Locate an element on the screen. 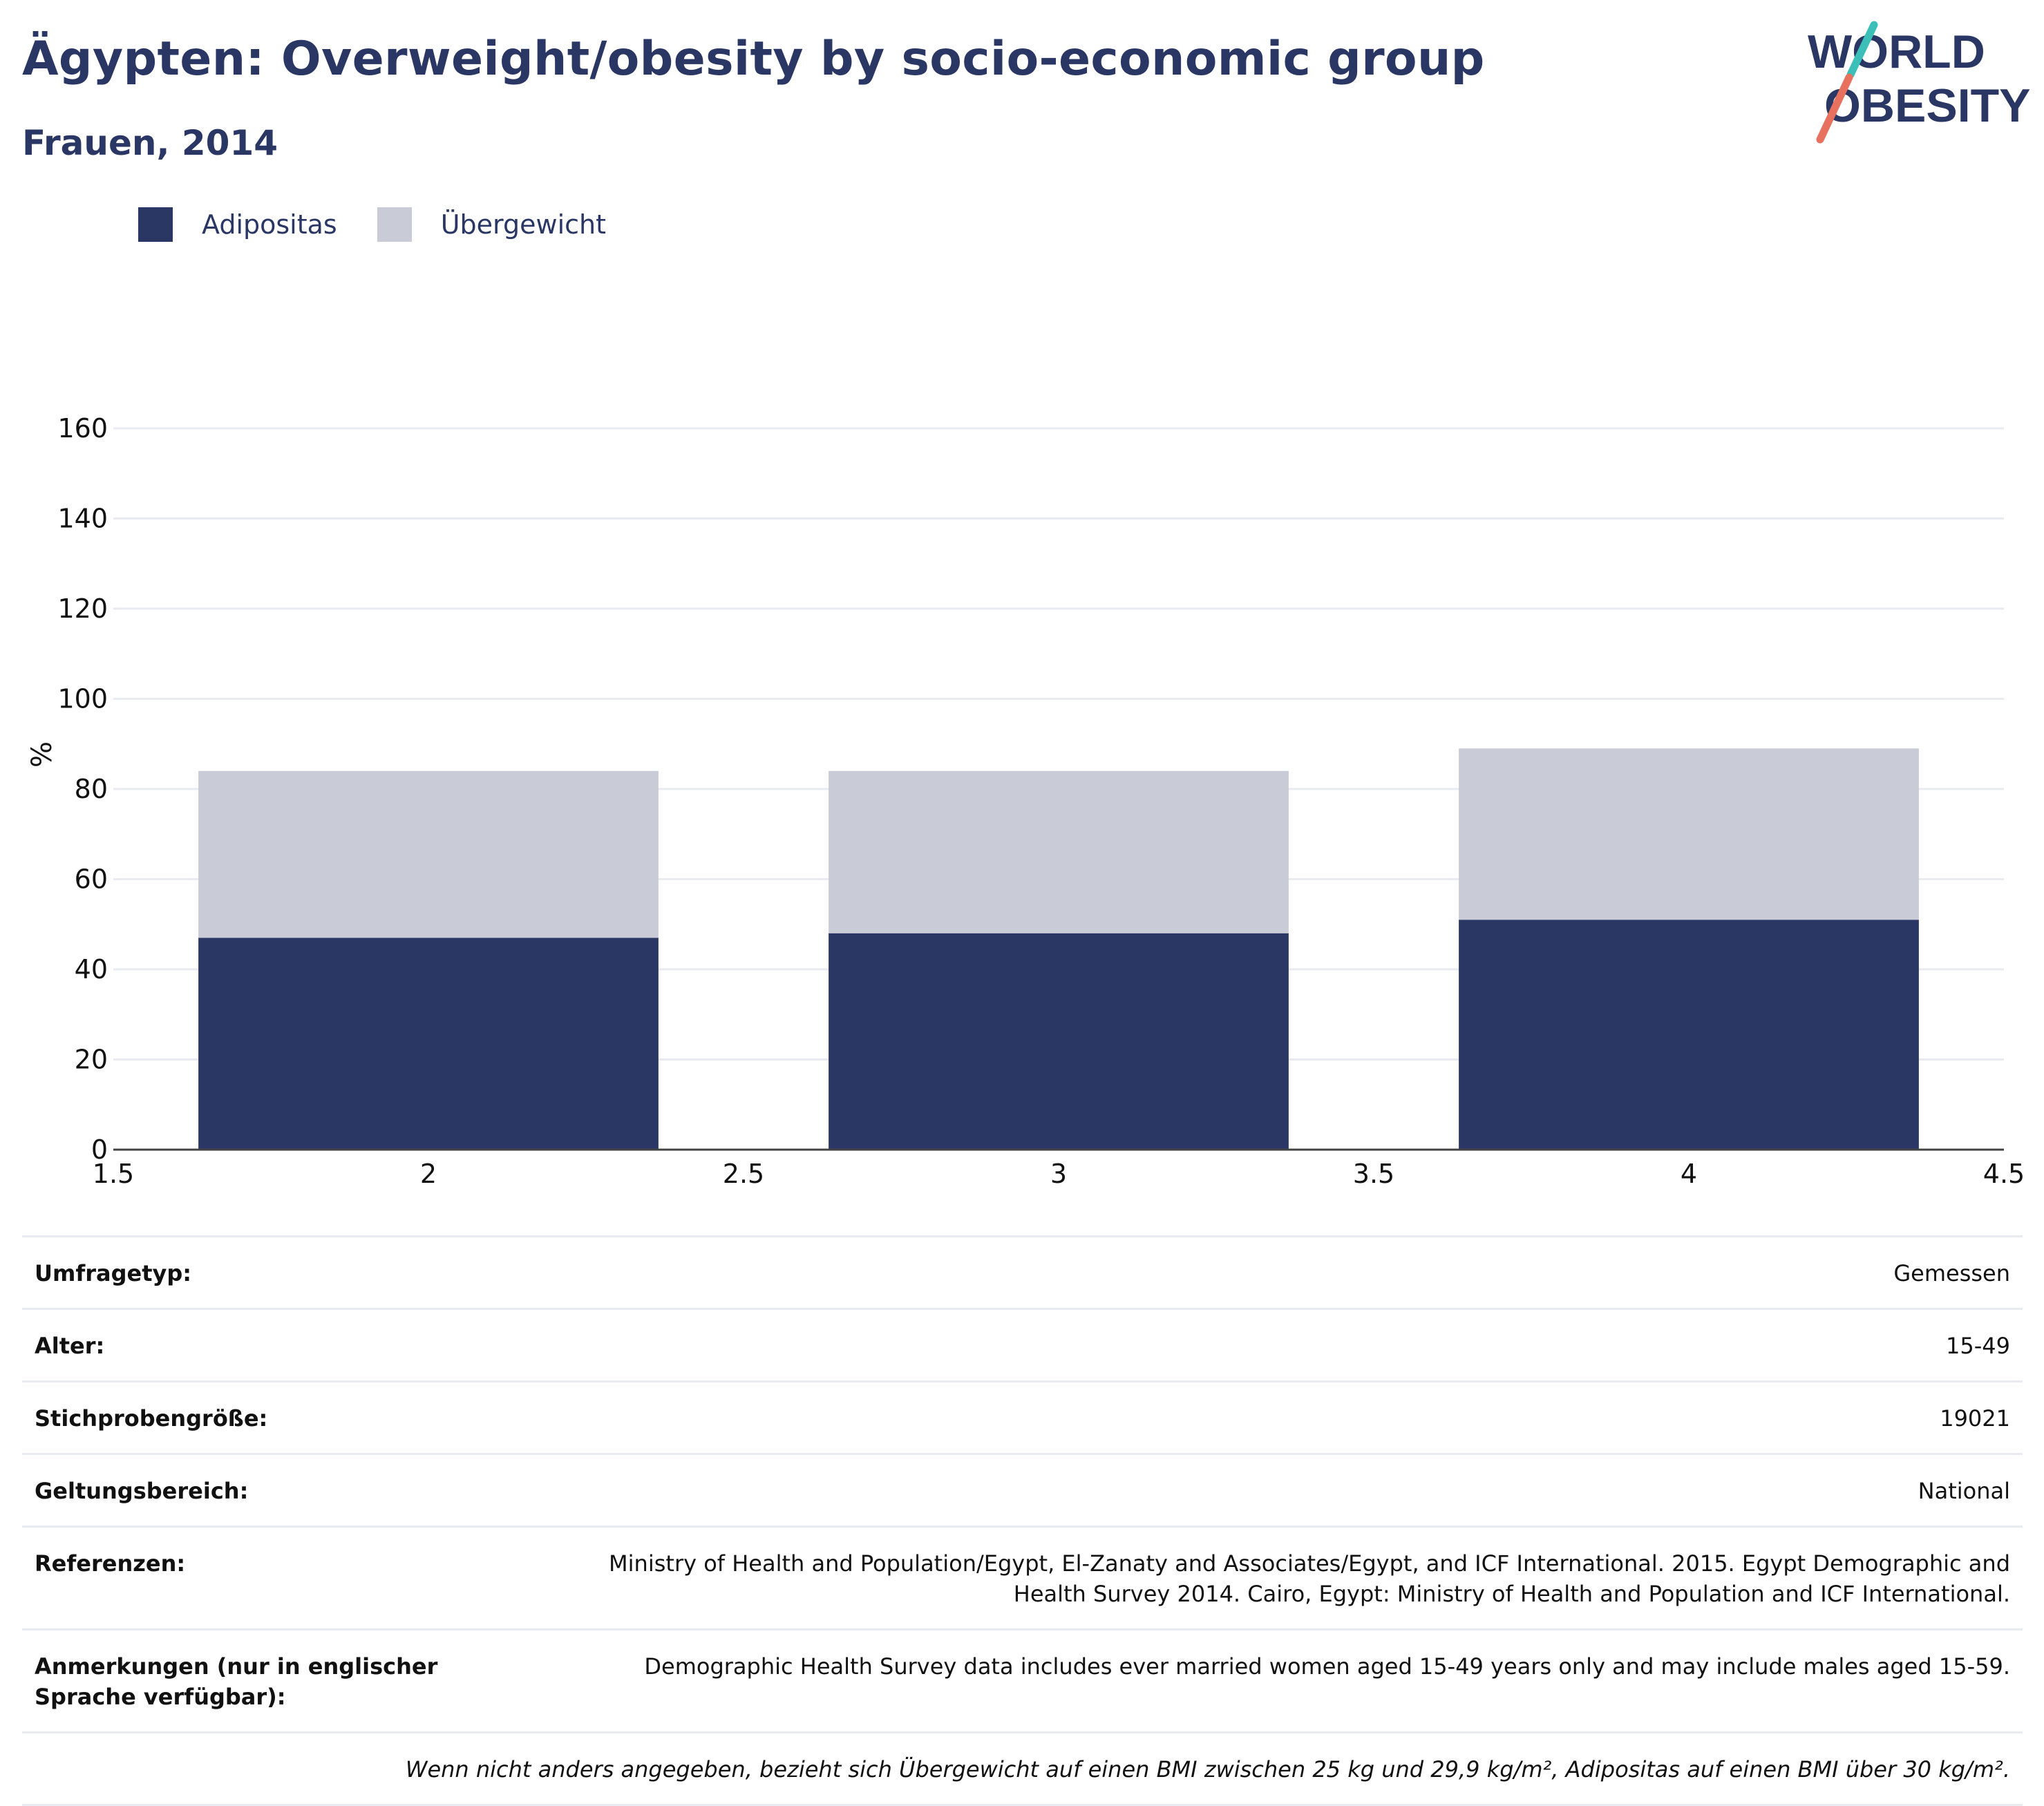 The image size is (2044, 1806). y-tick-label: 60 is located at coordinates (91, 879).